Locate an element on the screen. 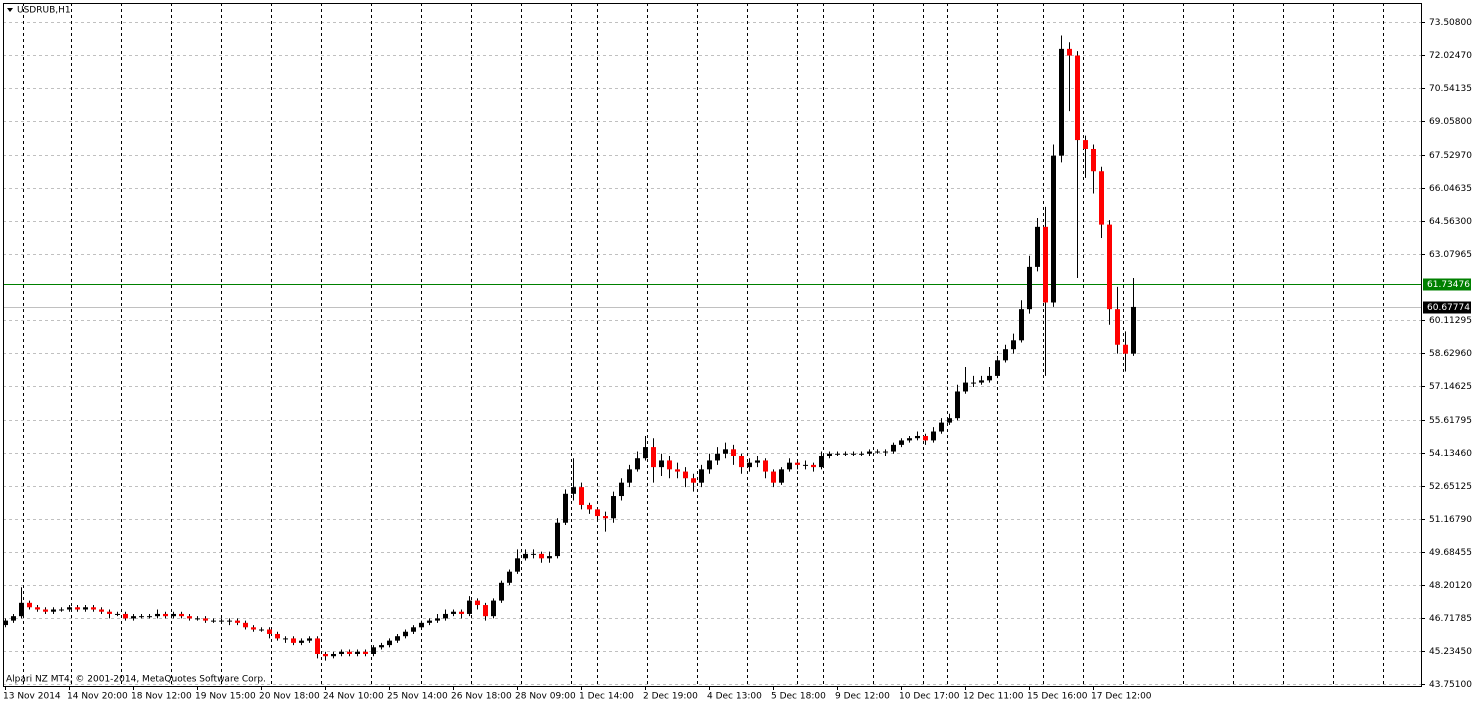 The image size is (1472, 705). y-tick-label: 46.71785 is located at coordinates (1450, 619).